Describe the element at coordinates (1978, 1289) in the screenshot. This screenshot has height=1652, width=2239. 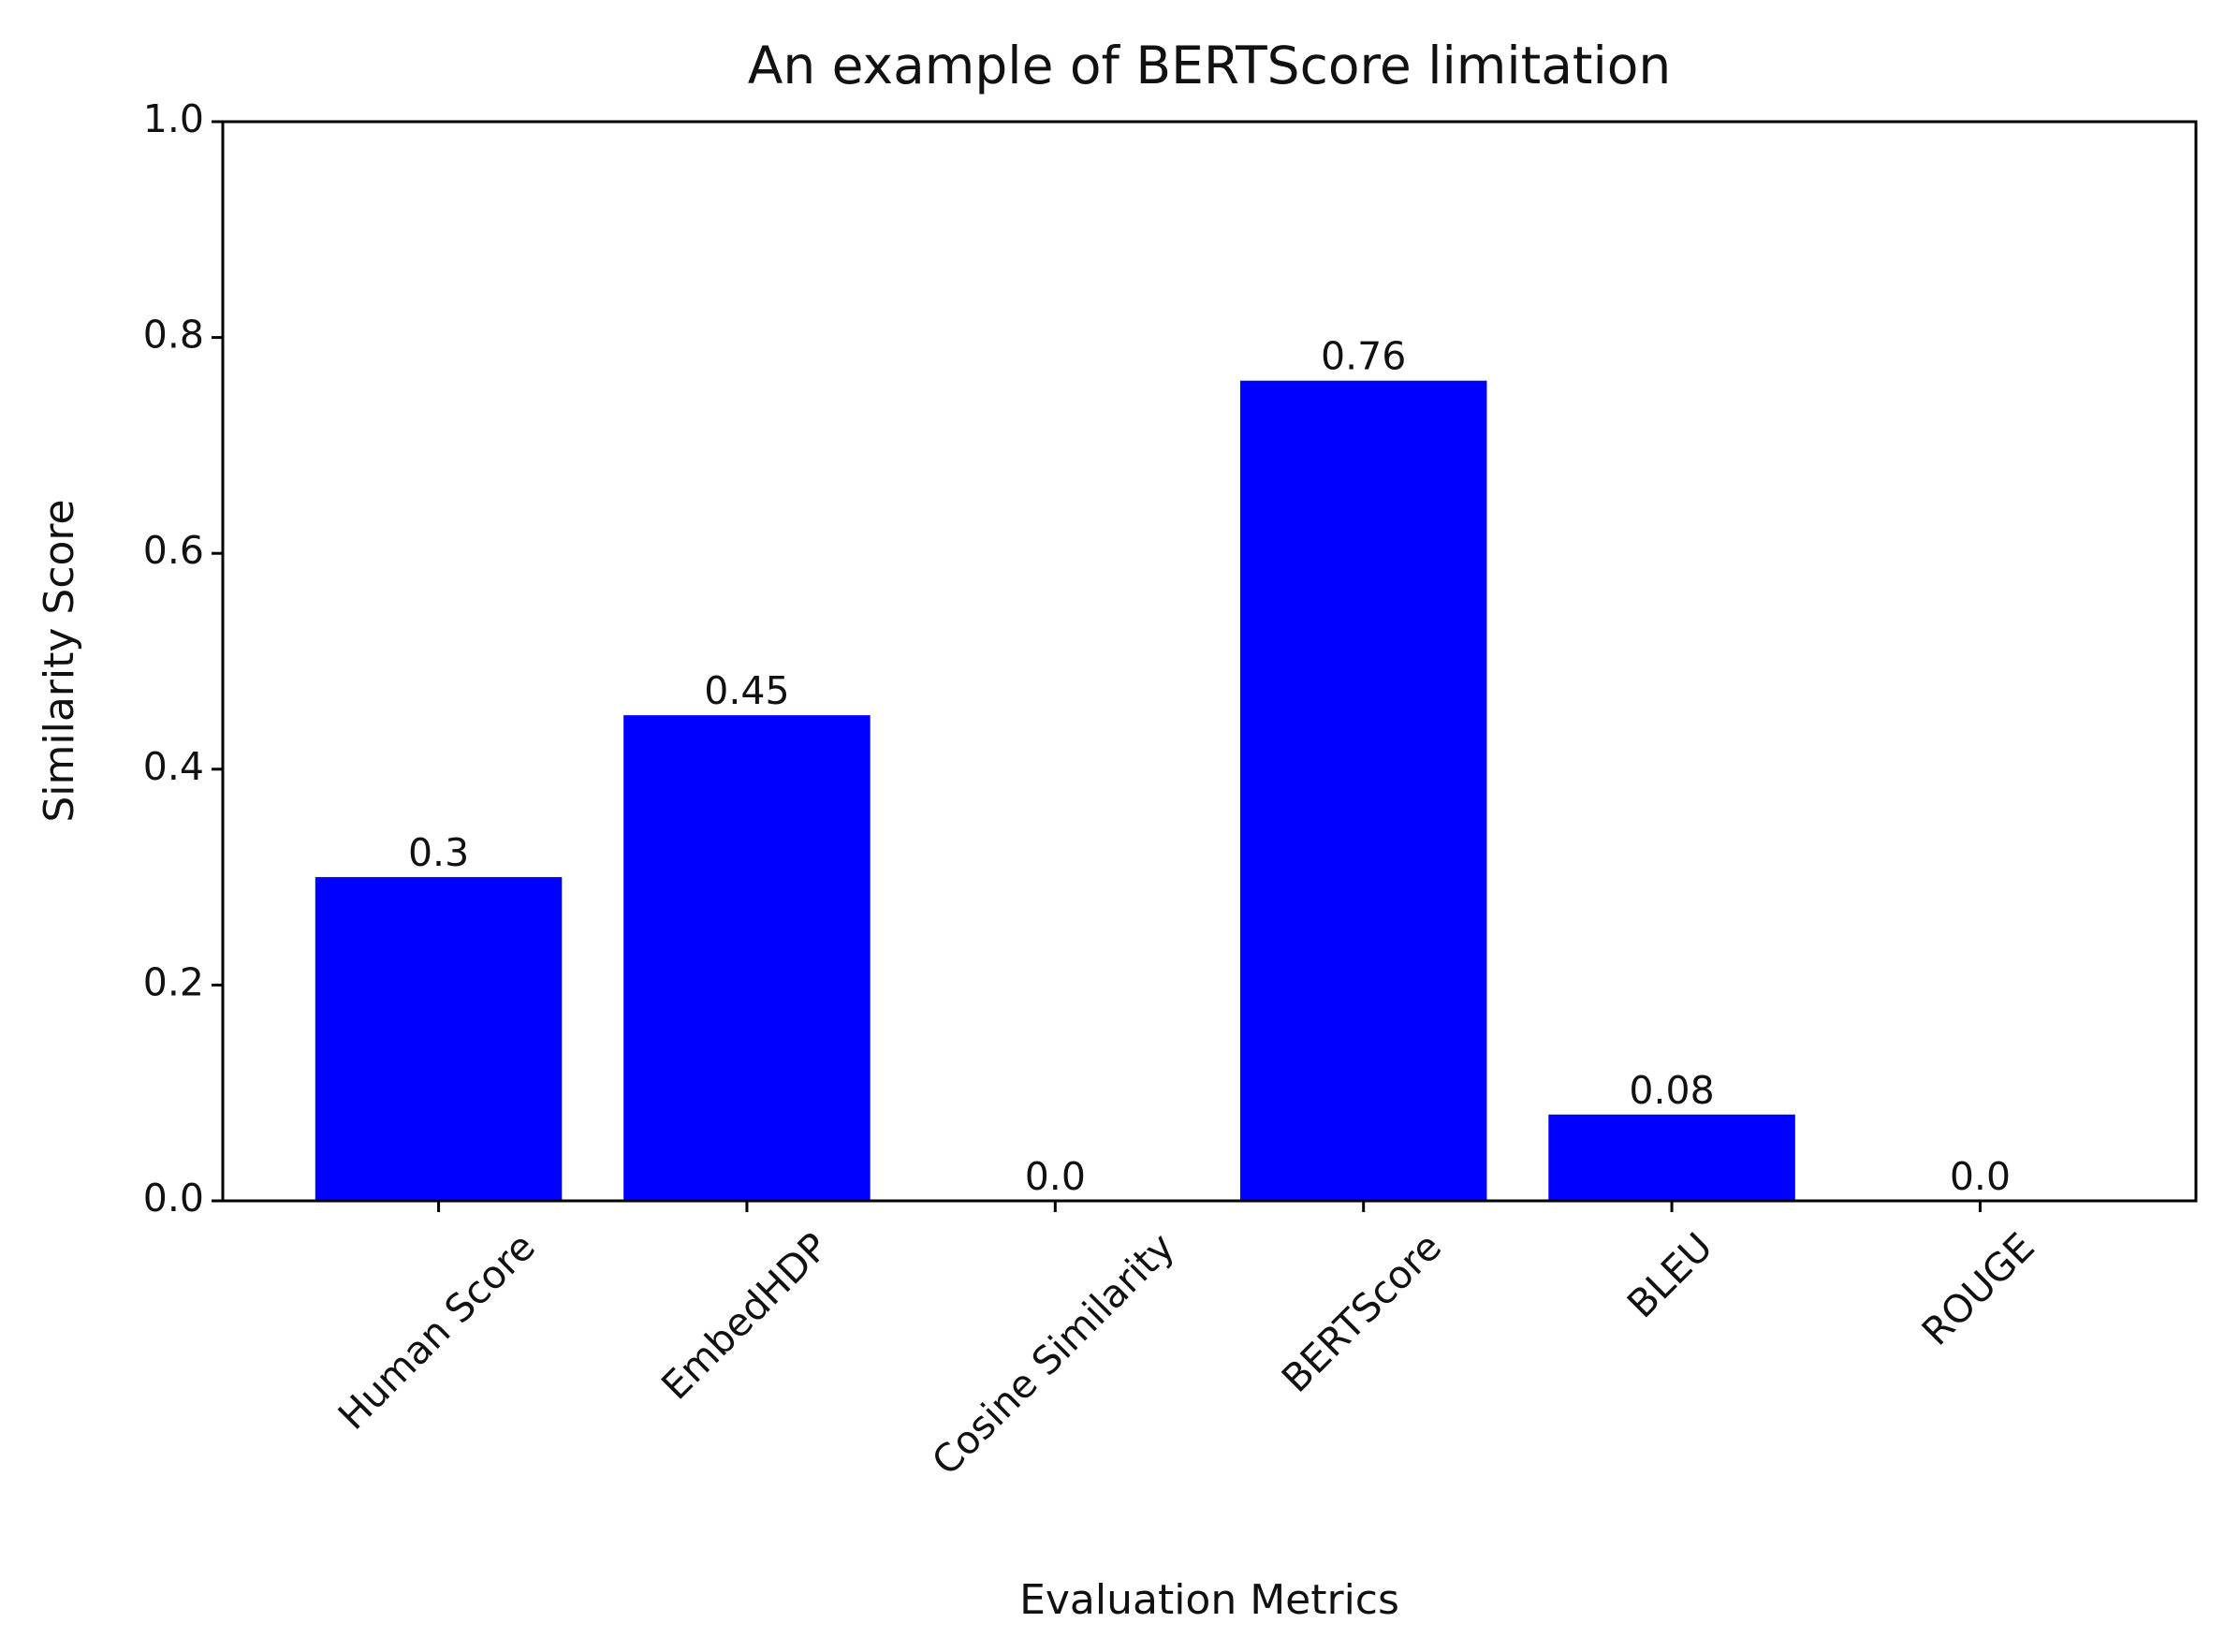
I see `x-tick-label: ROUGE` at that location.